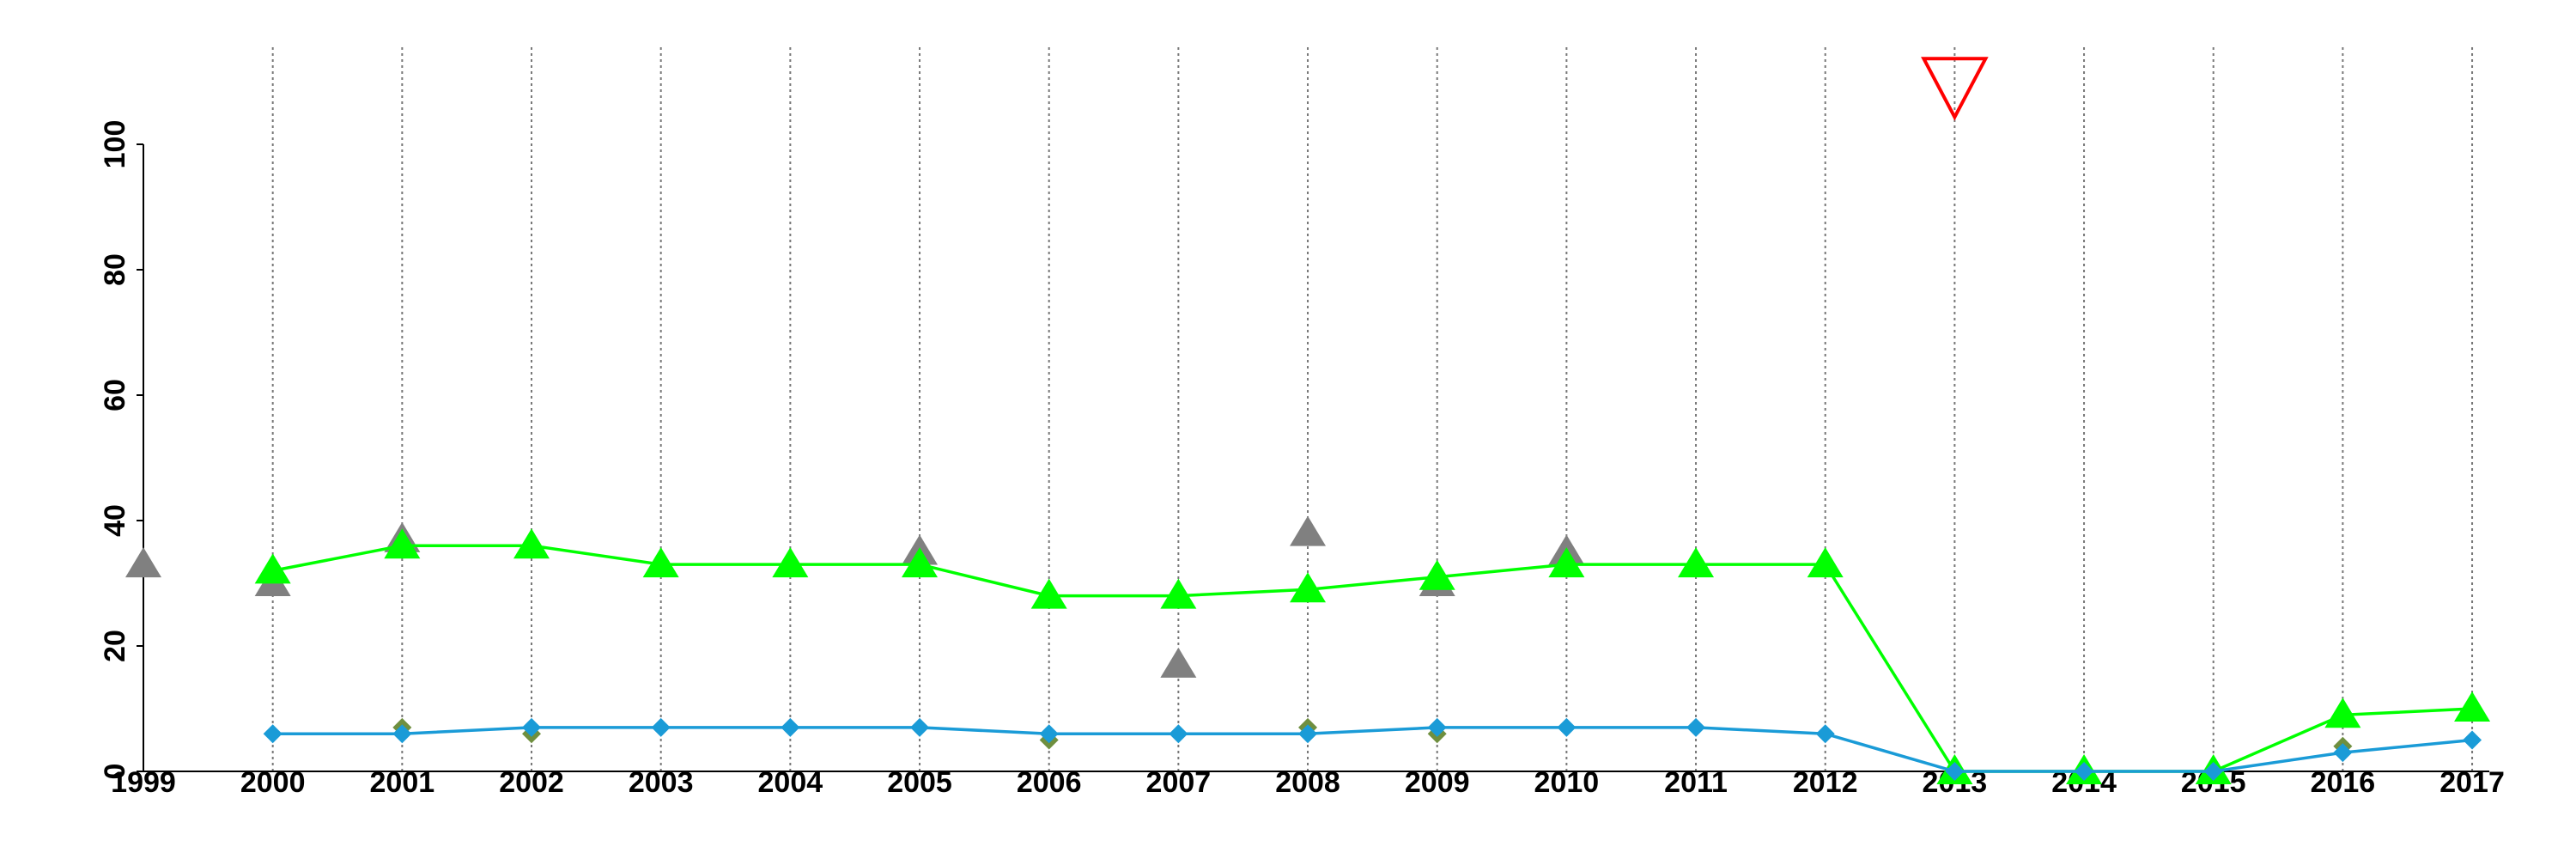 This screenshot has width=2576, height=859. What do you see at coordinates (1308, 734) in the screenshot?
I see `series-1-point-2008` at bounding box center [1308, 734].